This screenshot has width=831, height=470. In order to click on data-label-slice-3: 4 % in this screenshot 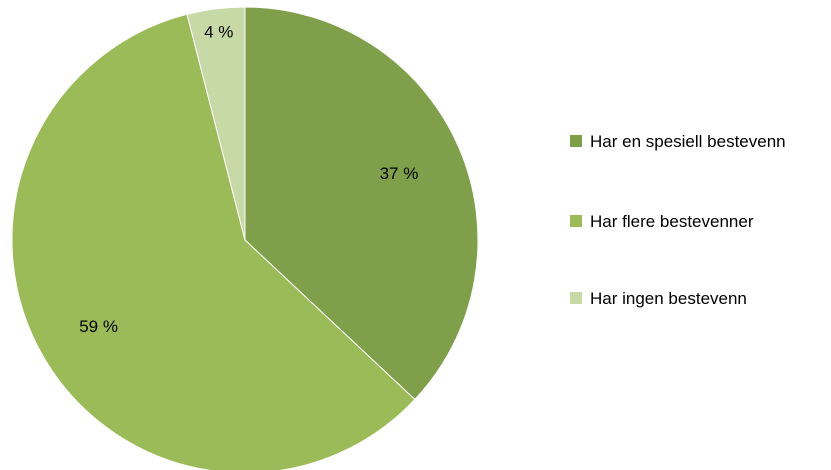, I will do `click(218, 31)`.